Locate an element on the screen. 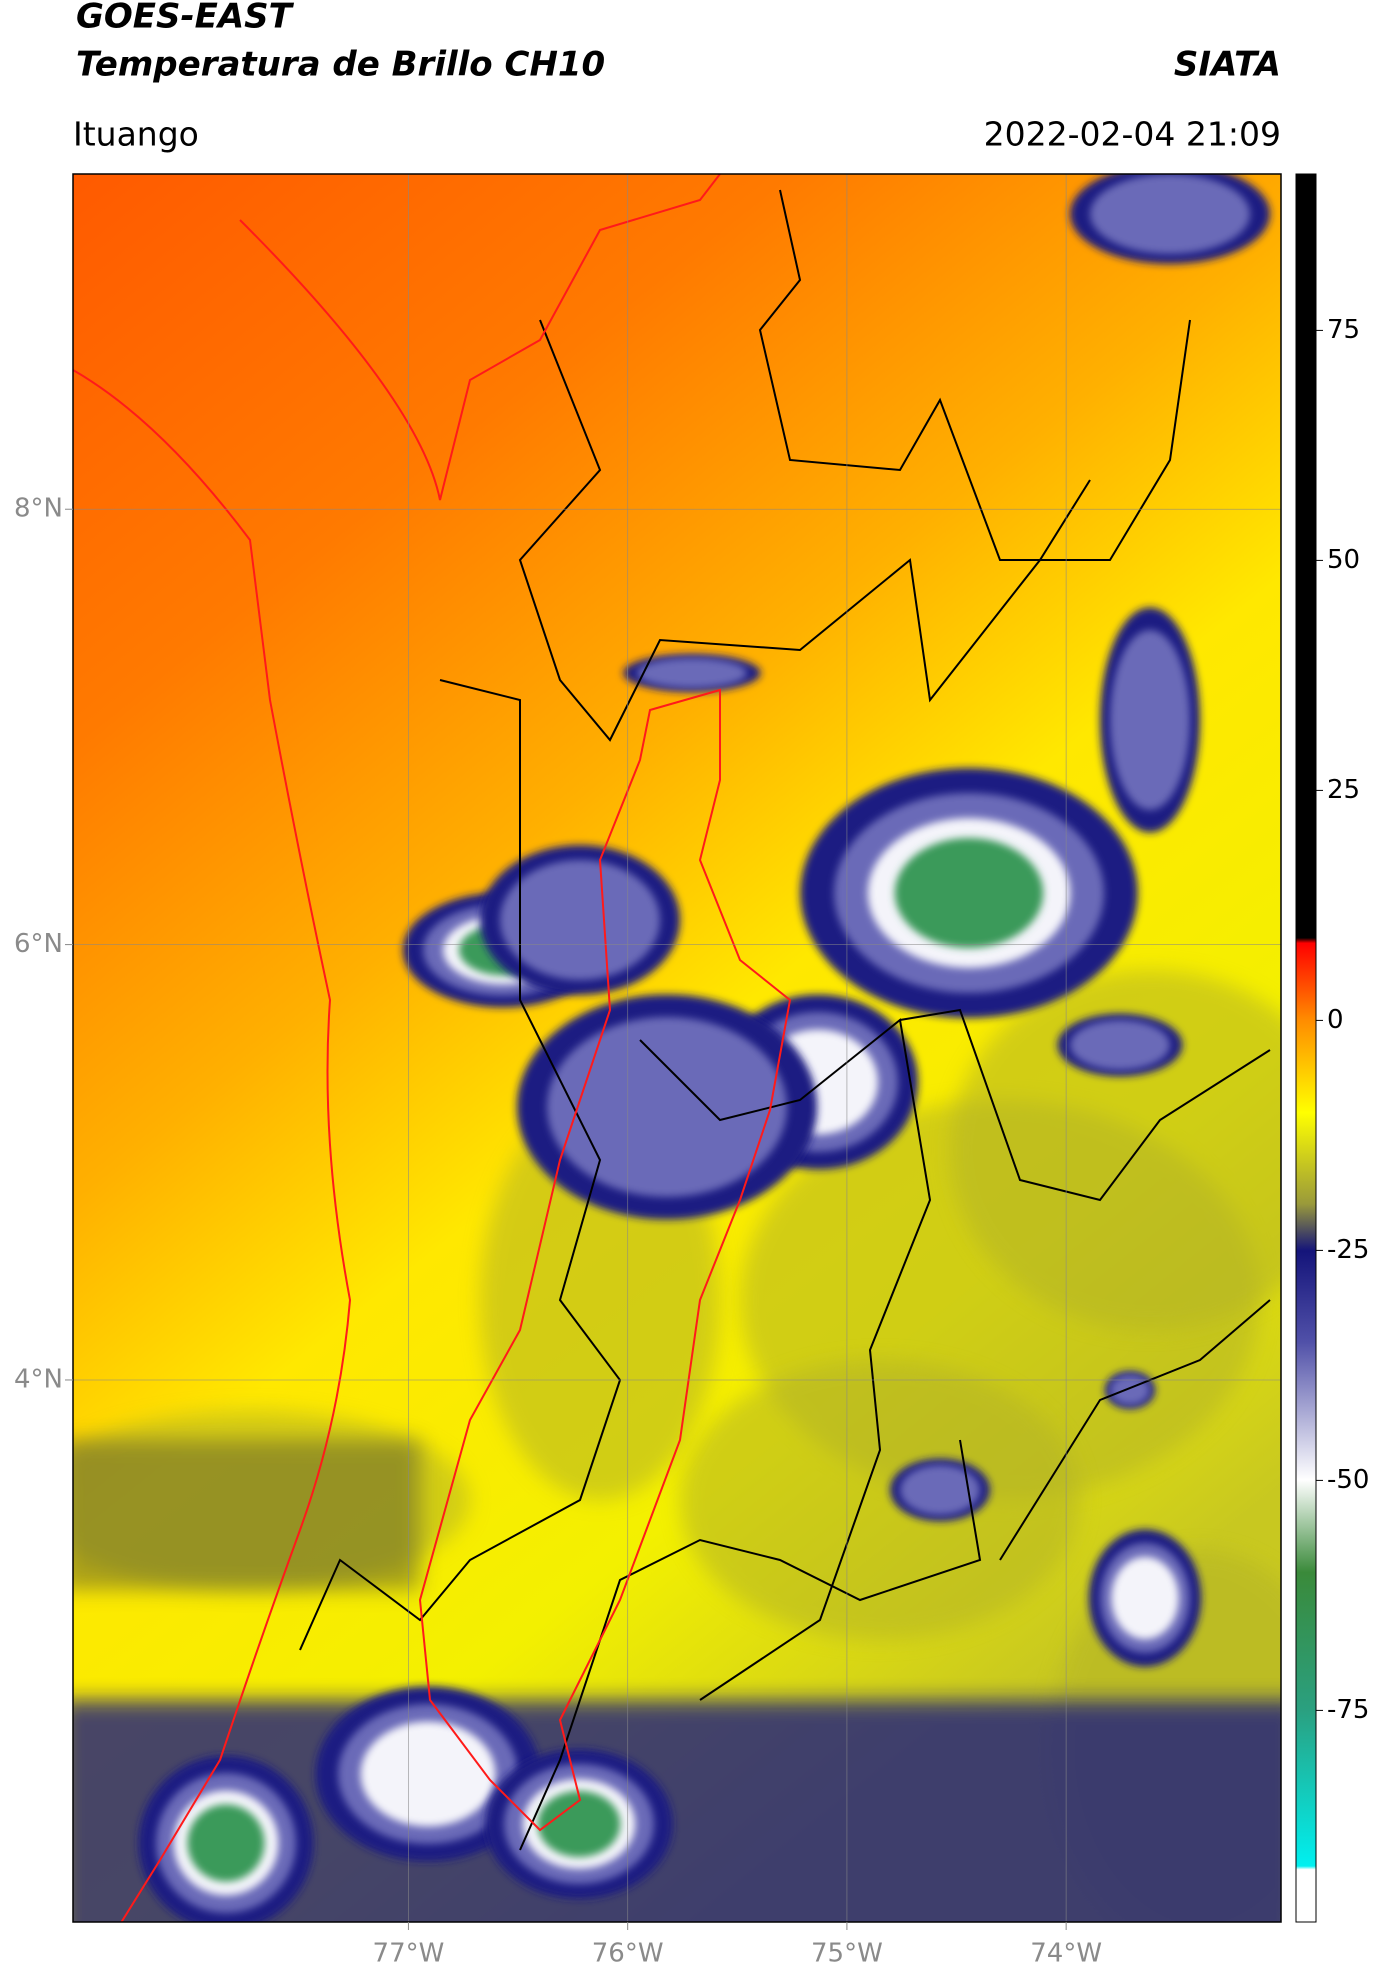 The width and height of the screenshot is (1384, 1985). y-tick-label: 8°N is located at coordinates (38, 509).